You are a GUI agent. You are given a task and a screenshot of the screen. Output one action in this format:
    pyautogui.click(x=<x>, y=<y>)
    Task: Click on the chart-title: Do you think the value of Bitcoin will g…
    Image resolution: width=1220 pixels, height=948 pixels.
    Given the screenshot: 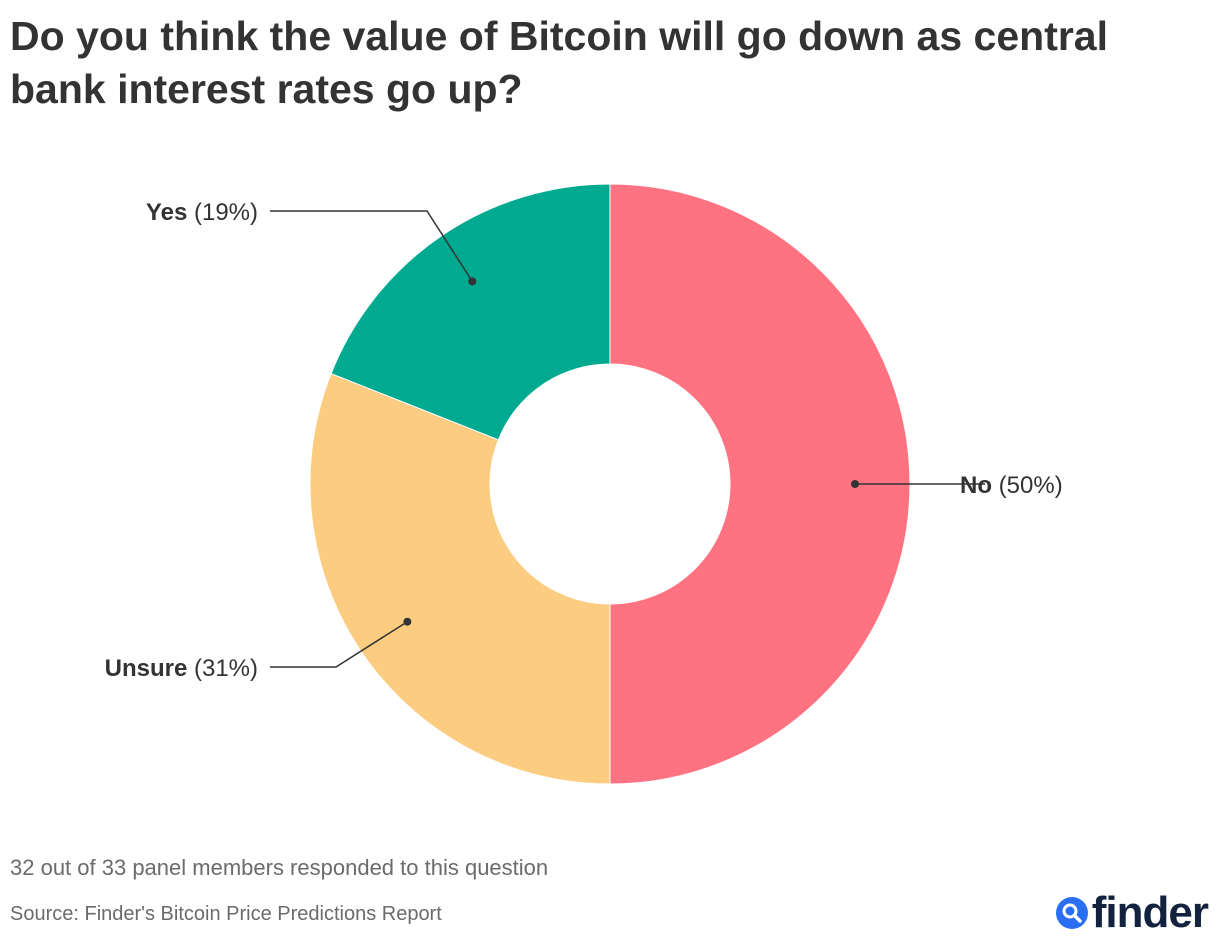 What is the action you would take?
    pyautogui.click(x=559, y=62)
    